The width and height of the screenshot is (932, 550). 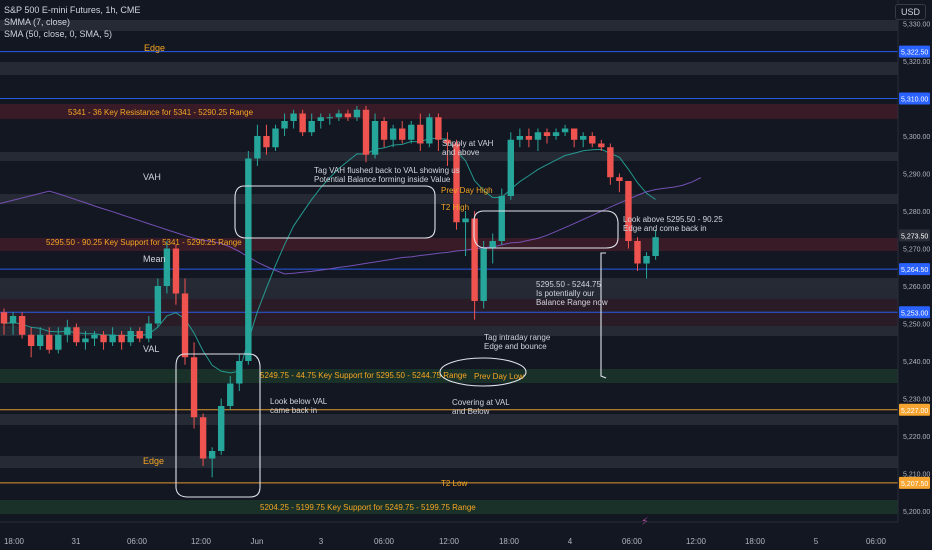 What do you see at coordinates (673, 219) in the screenshot?
I see `look-above-label: Look above 5295.50 - 90.25` at bounding box center [673, 219].